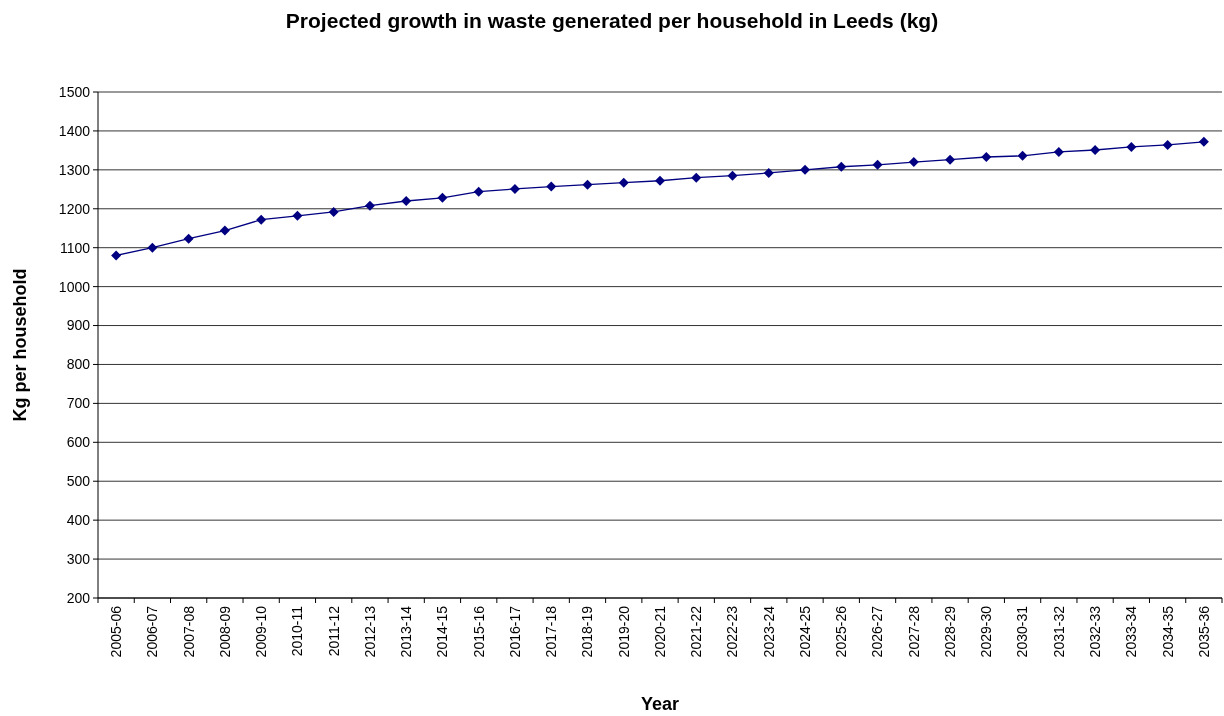 The height and width of the screenshot is (716, 1224). Describe the element at coordinates (949, 631) in the screenshot. I see `x-tick-label: 2028-29` at that location.